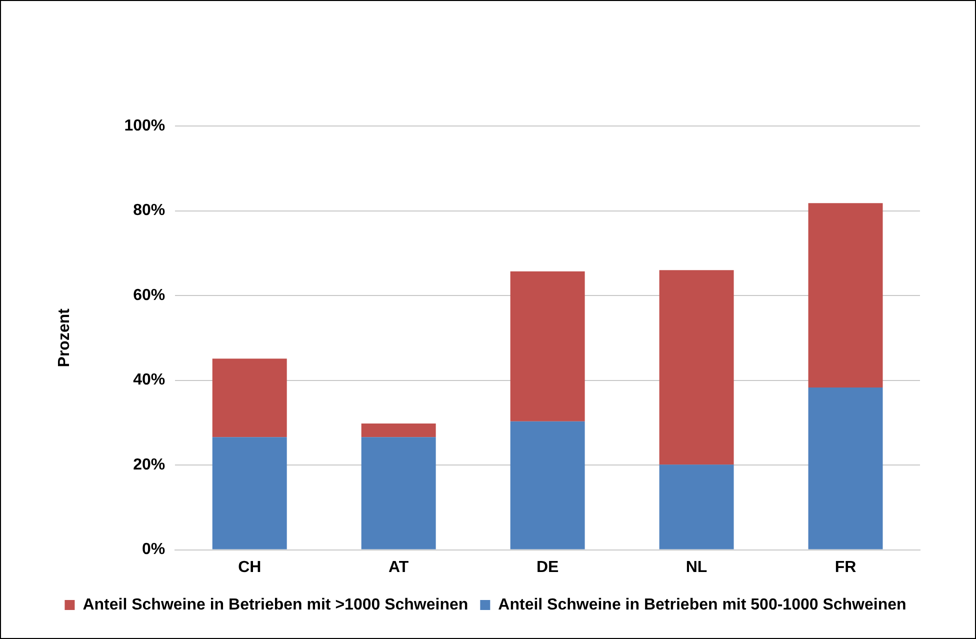 This screenshot has height=639, width=976. Describe the element at coordinates (154, 549) in the screenshot. I see `y-tick-label: 0%` at that location.